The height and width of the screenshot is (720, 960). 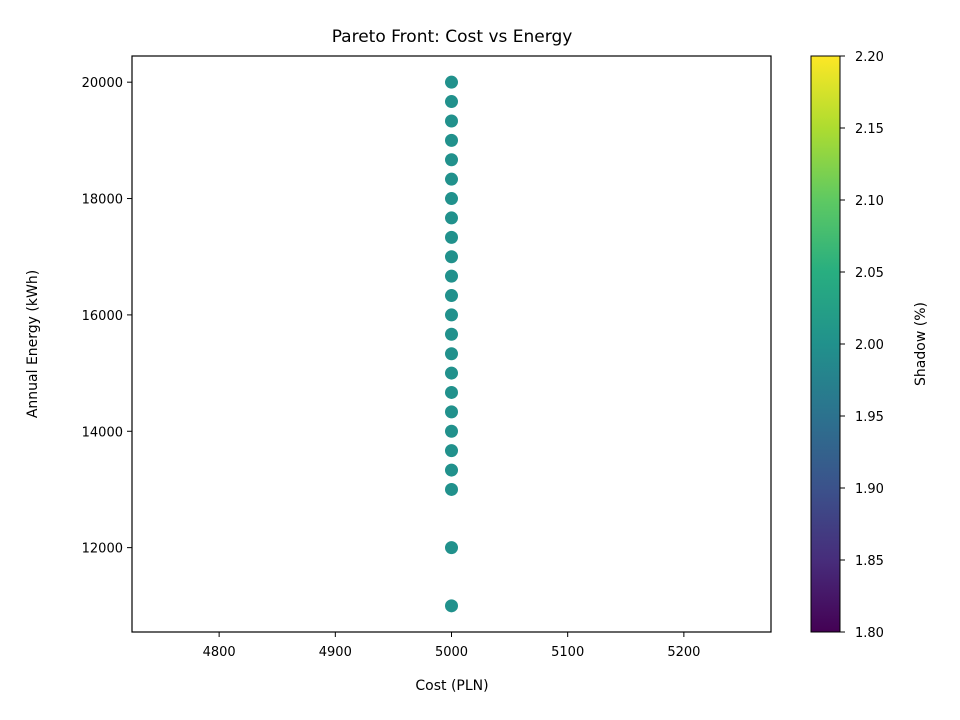 I want to click on colorbar-tick-label: 1.80, so click(x=869, y=633).